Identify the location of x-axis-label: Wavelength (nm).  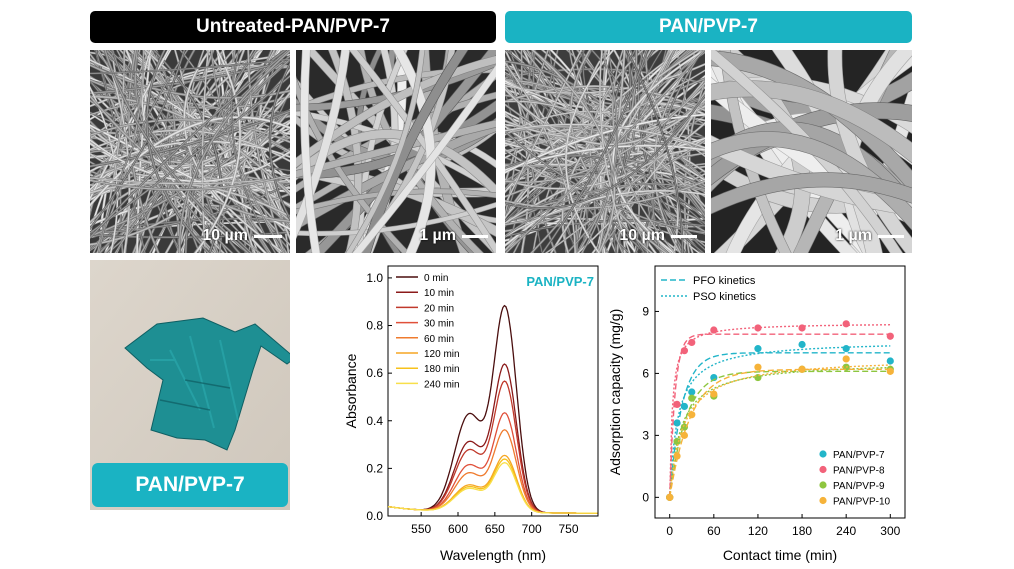
(493, 555).